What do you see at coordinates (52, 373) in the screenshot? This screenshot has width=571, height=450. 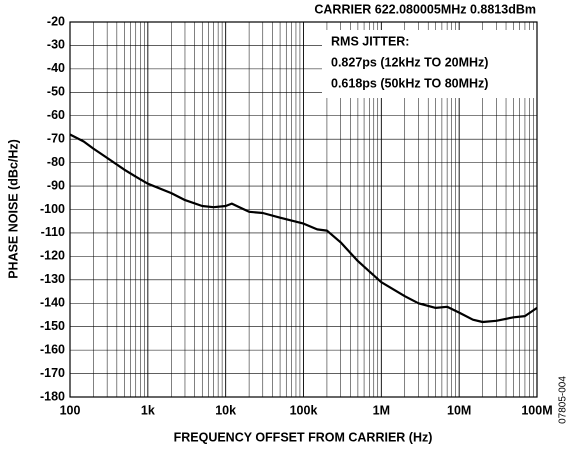 I see `y-tick-label: -170` at bounding box center [52, 373].